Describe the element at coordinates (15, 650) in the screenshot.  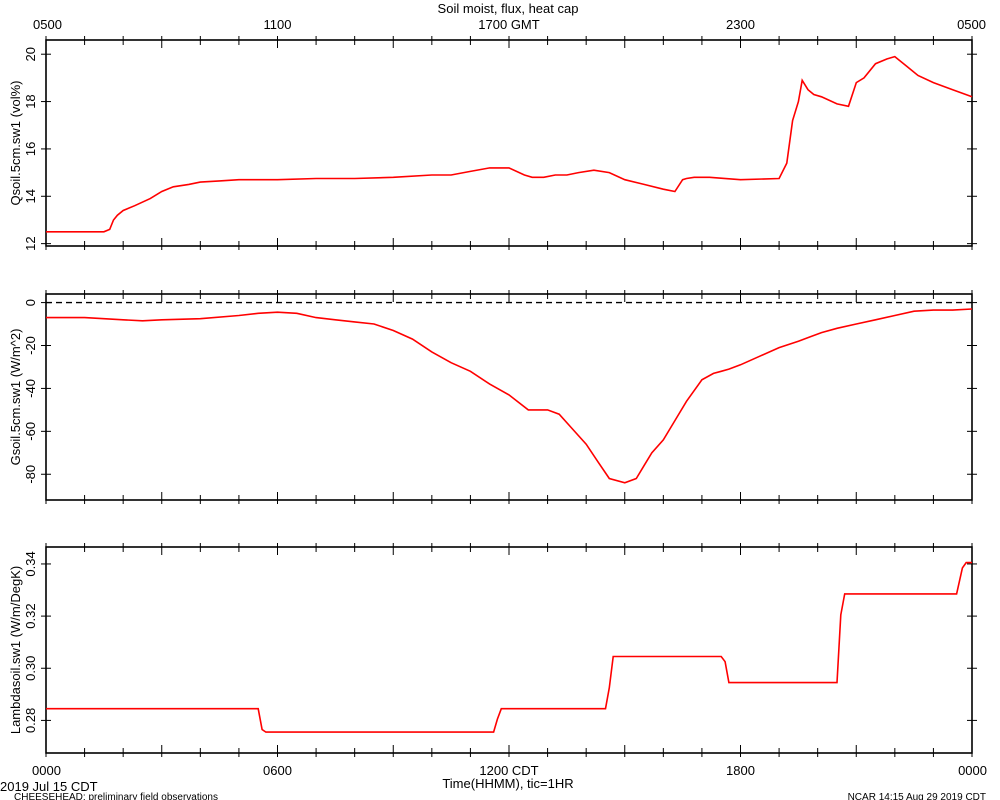
I see `panel-3-ylabel: Lambdasoil.sw1 (W/m/DegK)` at that location.